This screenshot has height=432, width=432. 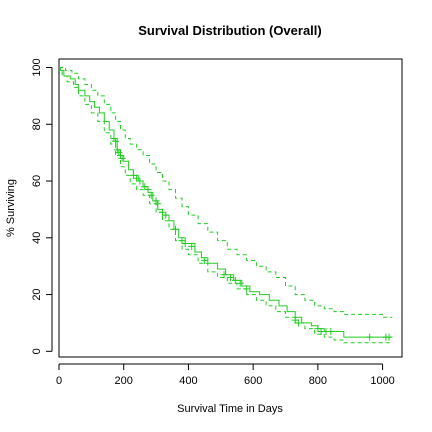 What do you see at coordinates (230, 409) in the screenshot?
I see `x-axis-label: Survival Time in Days` at bounding box center [230, 409].